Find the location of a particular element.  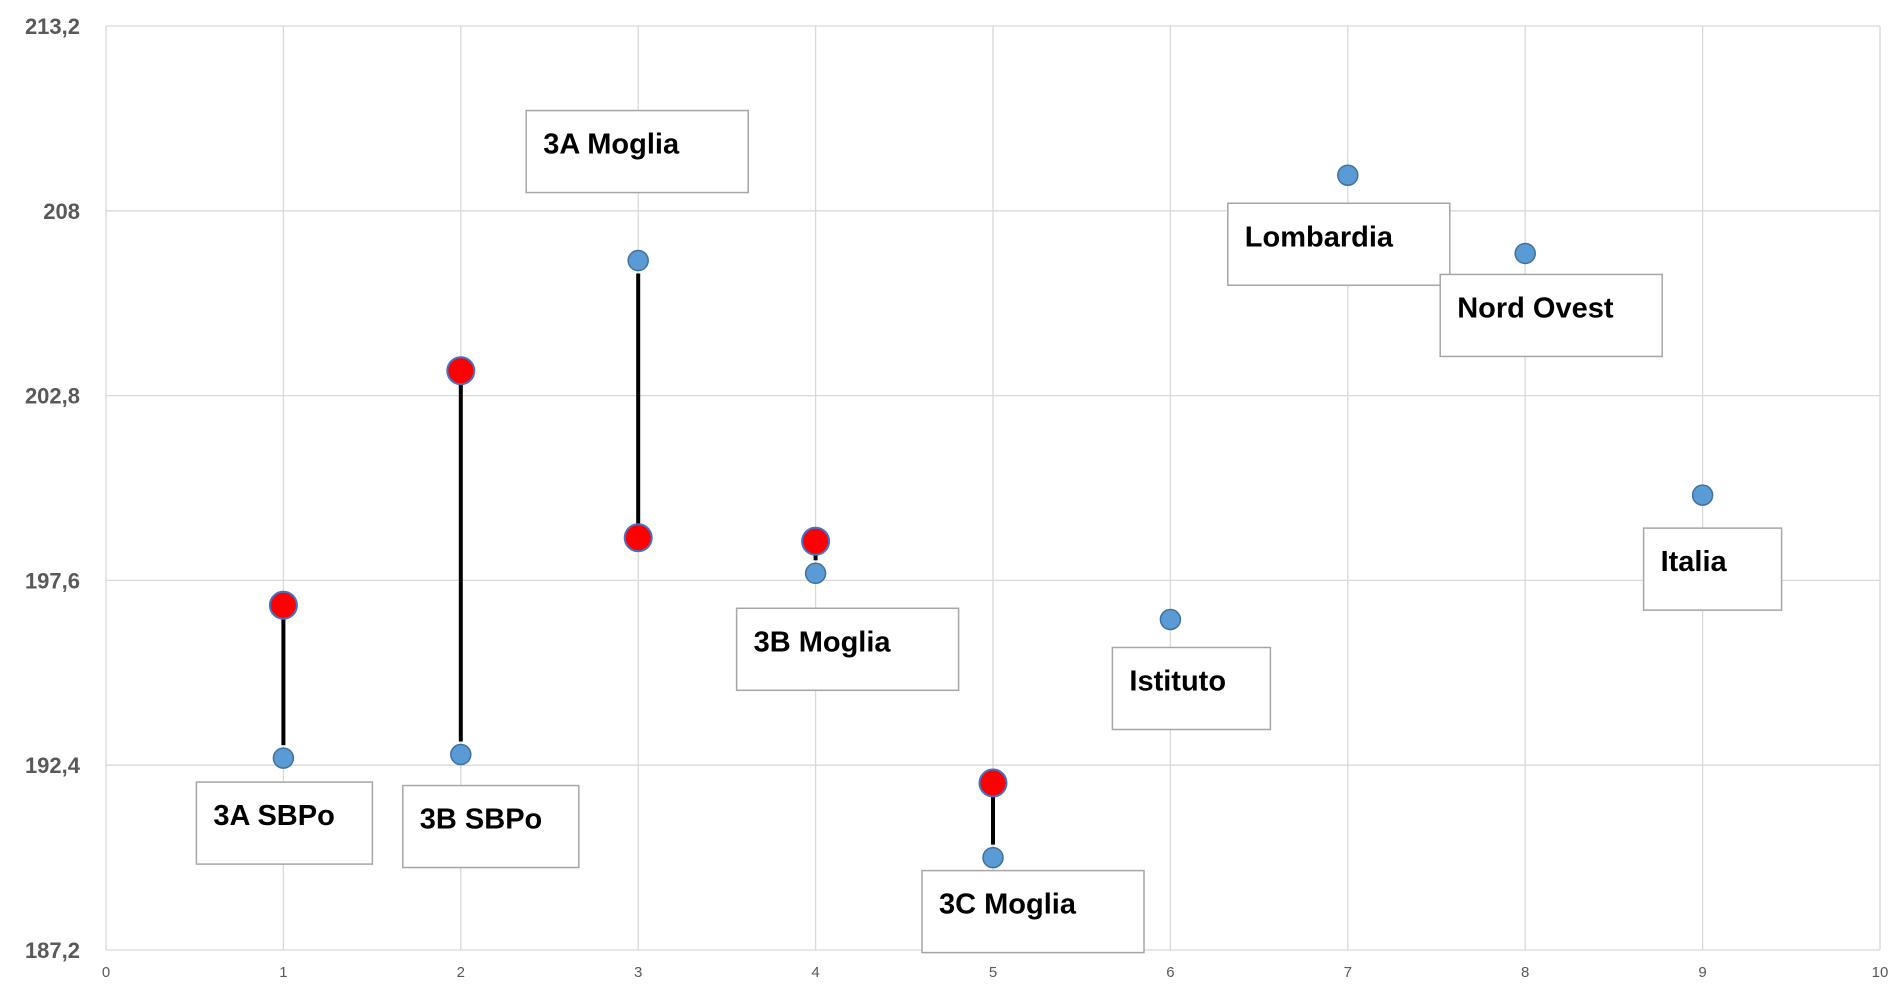

y-tick-label: 213,2 is located at coordinates (52, 26).